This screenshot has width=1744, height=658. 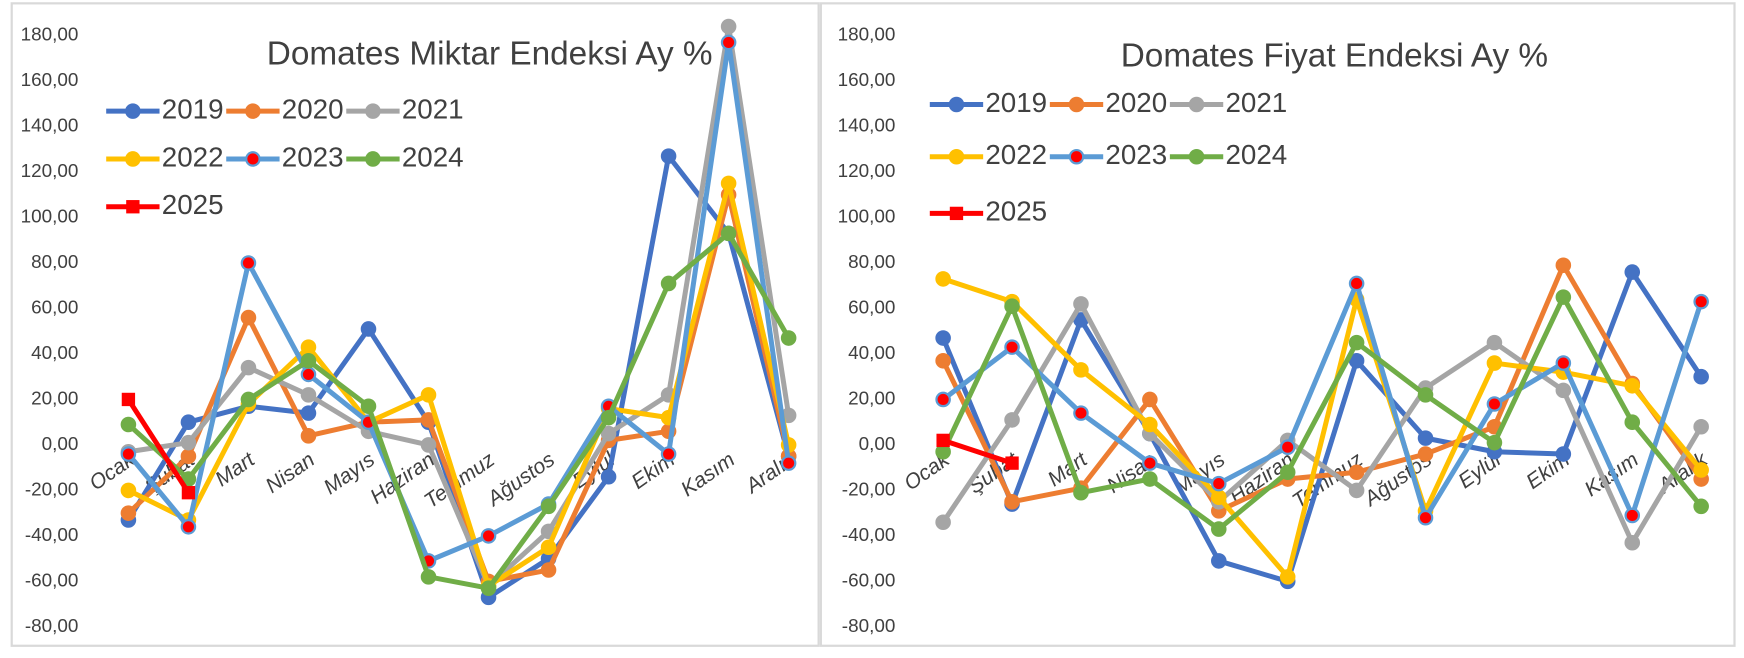 I want to click on y-tick-label: 80,00, so click(x=54, y=262).